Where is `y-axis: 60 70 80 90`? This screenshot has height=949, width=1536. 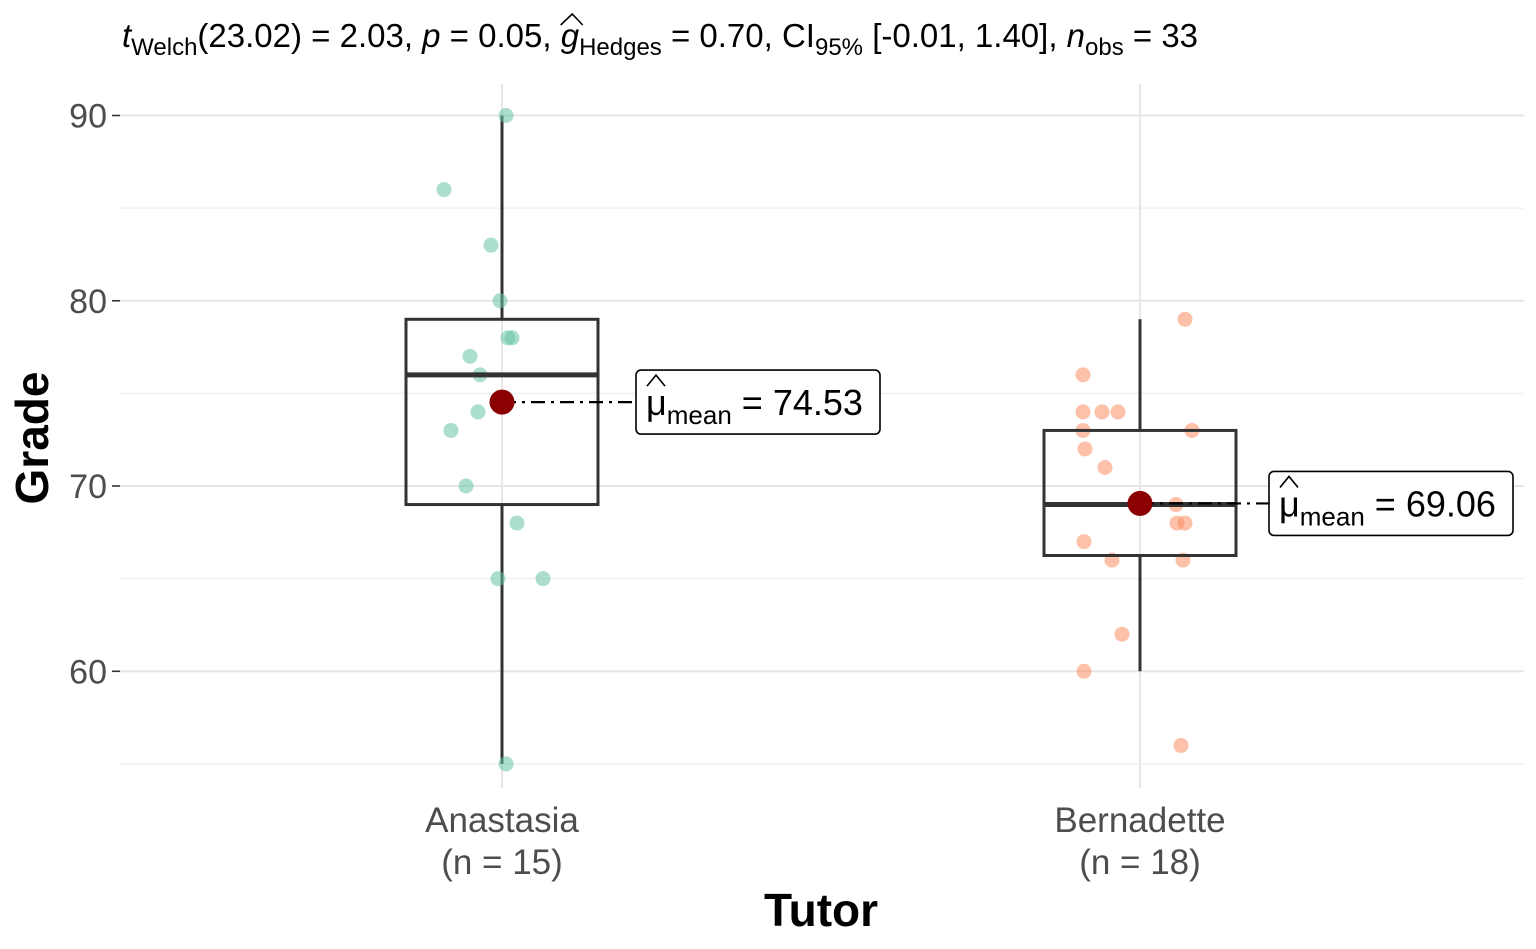
y-axis: 60 70 80 90 is located at coordinates (94, 394).